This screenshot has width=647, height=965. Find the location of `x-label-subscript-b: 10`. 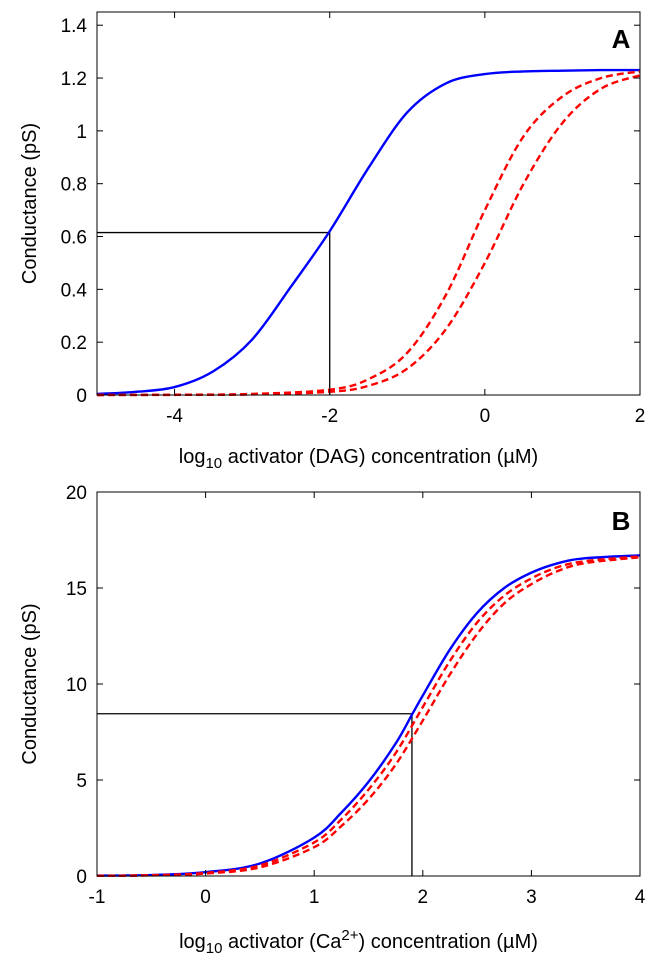

x-label-subscript-b: 10 is located at coordinates (214, 948).